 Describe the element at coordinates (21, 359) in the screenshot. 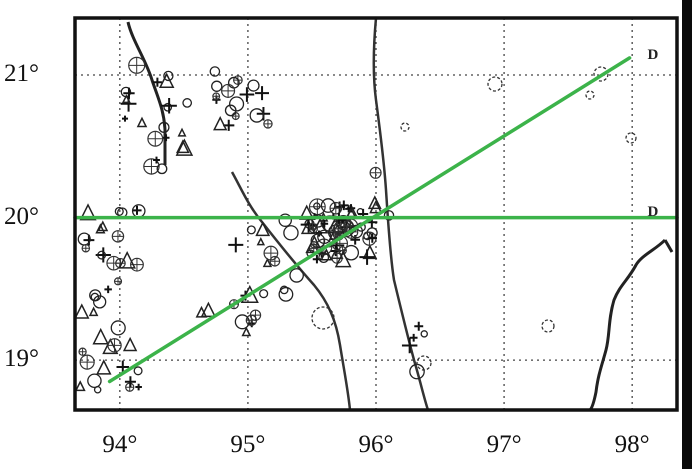

I see `lat-tick-label: 19°` at that location.